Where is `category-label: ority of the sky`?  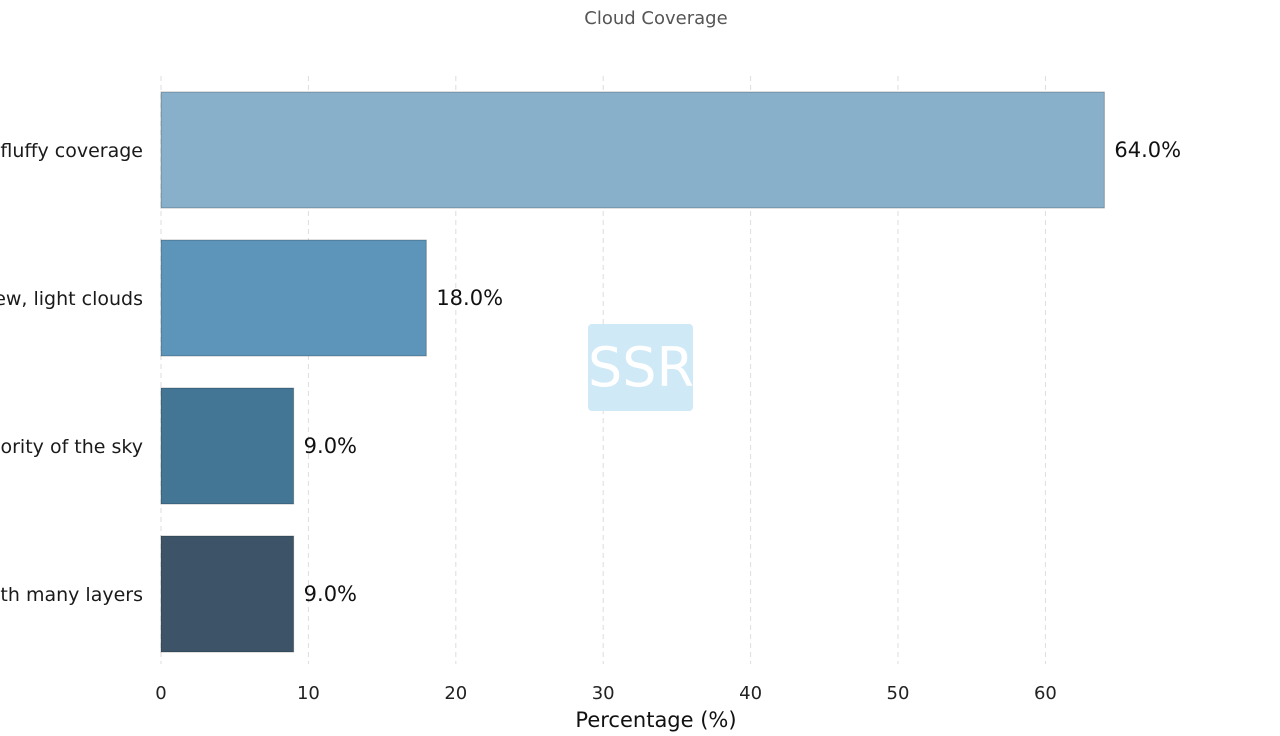
category-label: ority of the sky is located at coordinates (72, 447).